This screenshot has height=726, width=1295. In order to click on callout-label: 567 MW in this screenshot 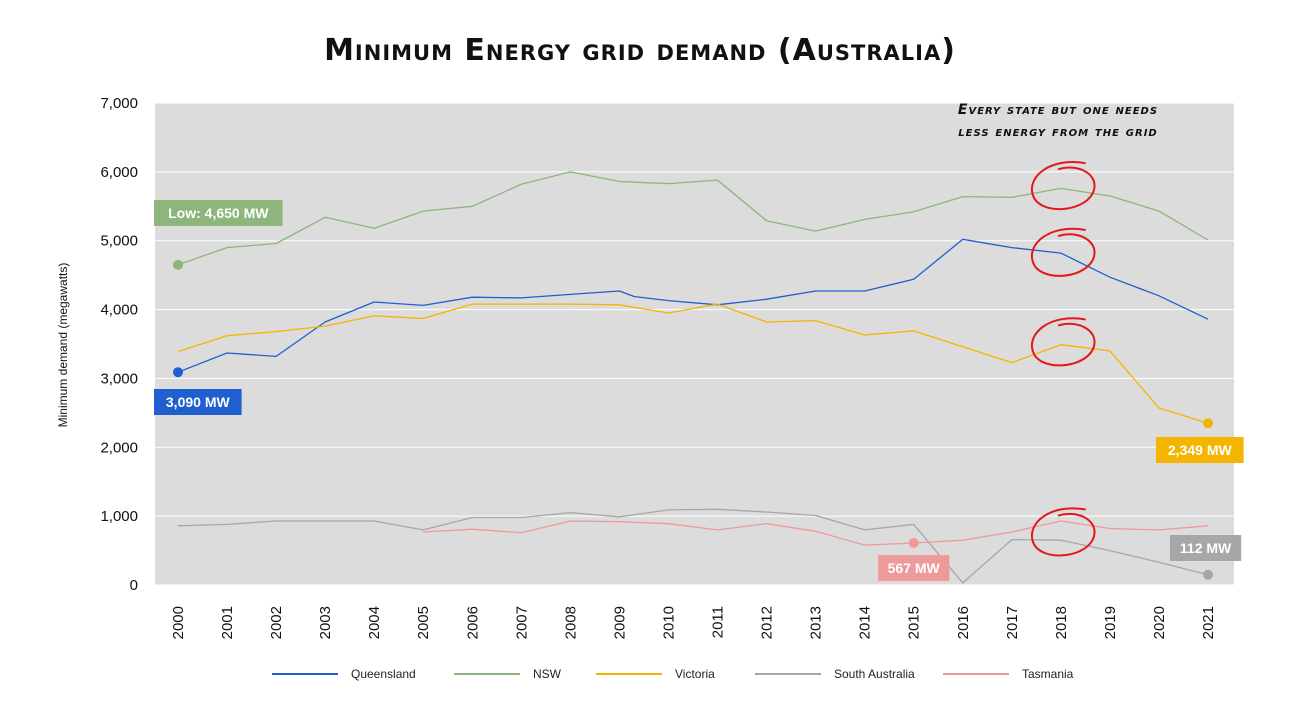, I will do `click(914, 568)`.